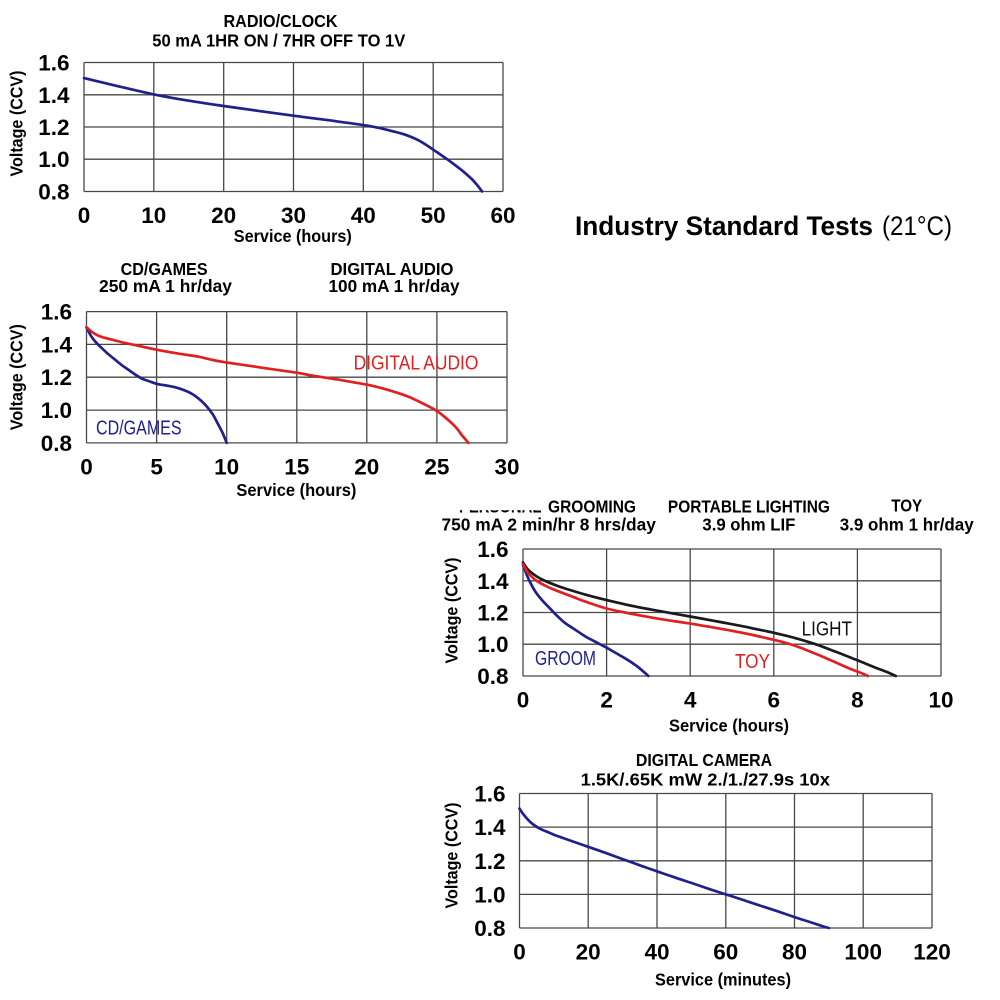  What do you see at coordinates (749, 506) in the screenshot?
I see `svg-text: PORTABLE LIGHTING` at bounding box center [749, 506].